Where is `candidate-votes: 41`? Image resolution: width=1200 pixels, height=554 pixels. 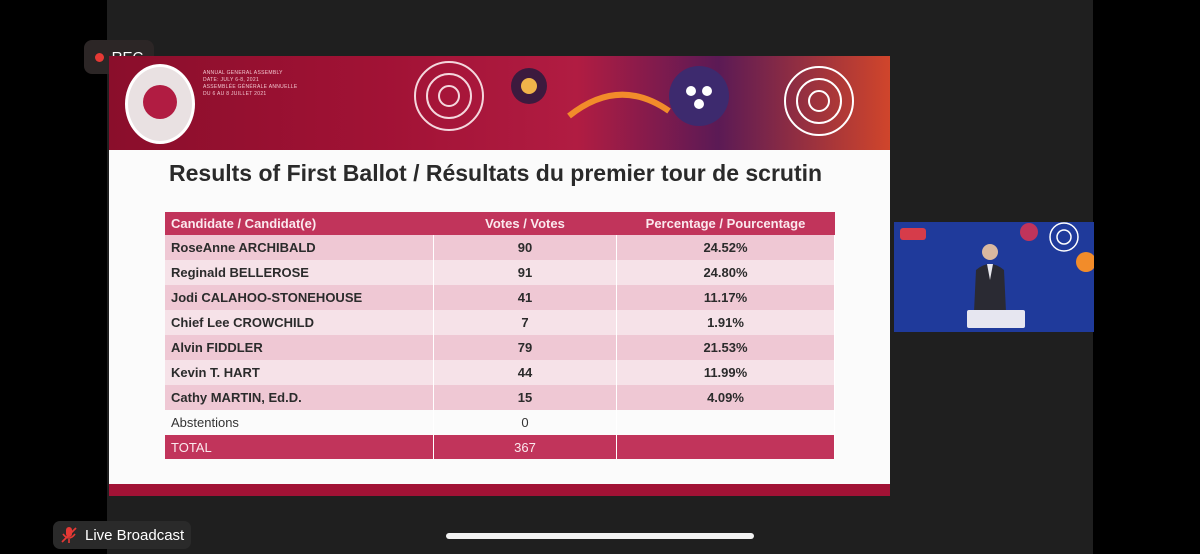
candidate-votes: 41 is located at coordinates (525, 297).